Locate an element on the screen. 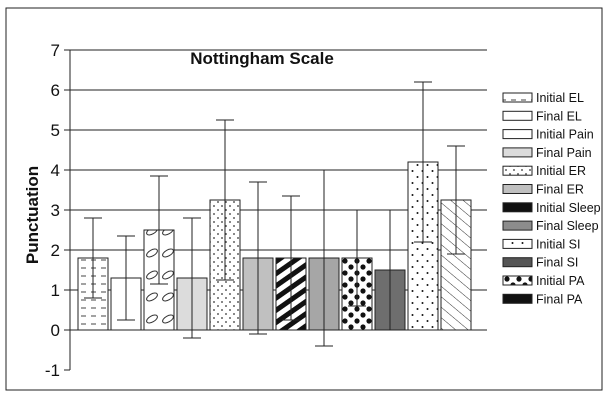 Image resolution: width=609 pixels, height=402 pixels. legend-label: Initial ER is located at coordinates (561, 171).